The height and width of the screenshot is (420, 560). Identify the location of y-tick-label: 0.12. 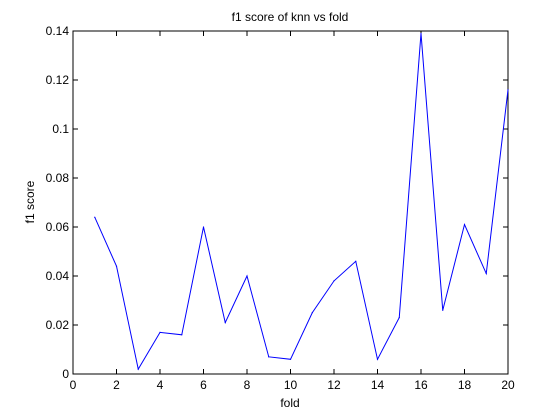
(58, 80).